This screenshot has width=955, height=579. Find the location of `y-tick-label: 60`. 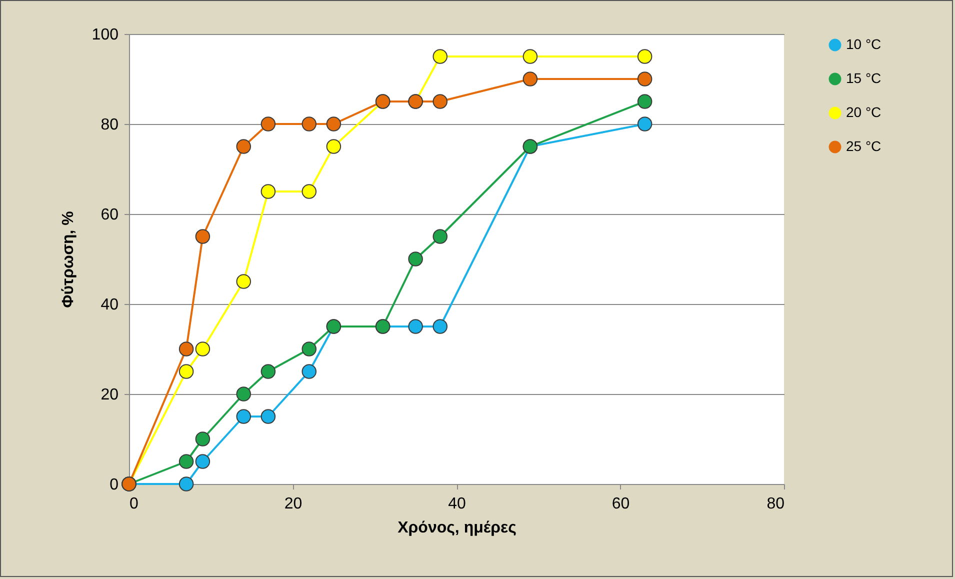

y-tick-label: 60 is located at coordinates (109, 215).